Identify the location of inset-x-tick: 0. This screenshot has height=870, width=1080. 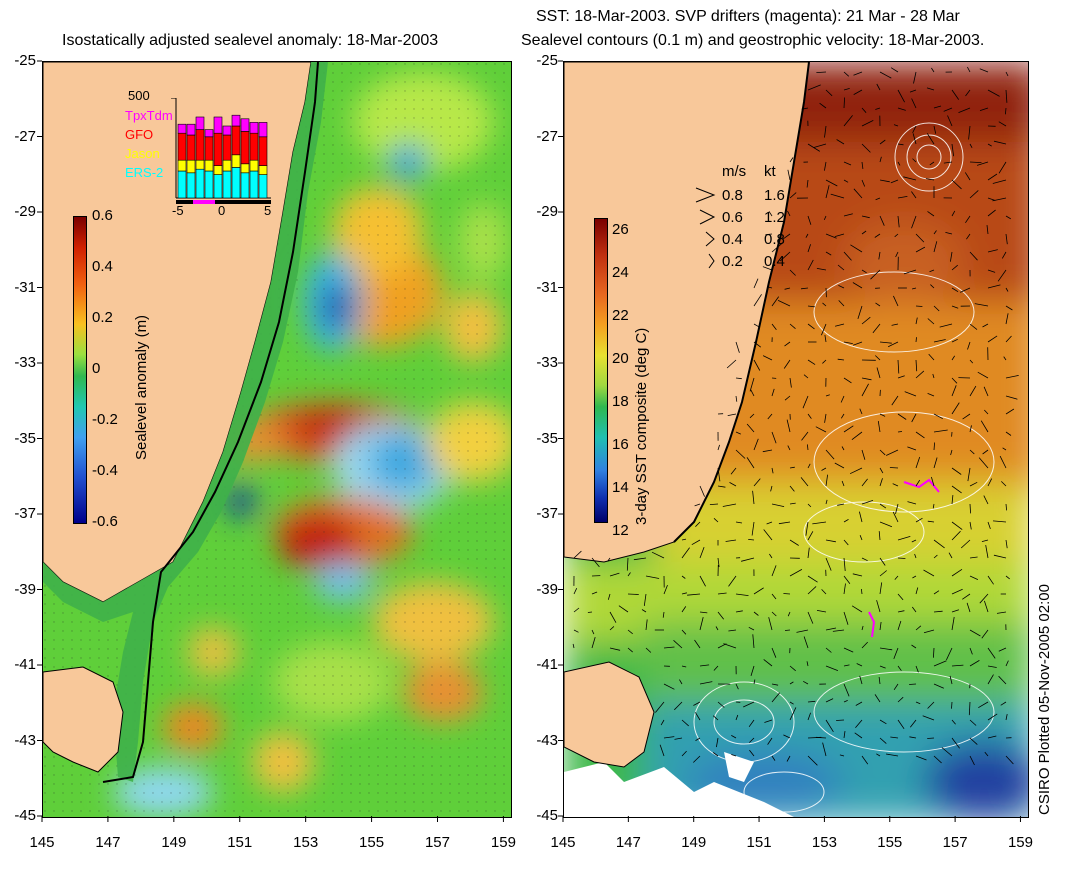
(222, 210).